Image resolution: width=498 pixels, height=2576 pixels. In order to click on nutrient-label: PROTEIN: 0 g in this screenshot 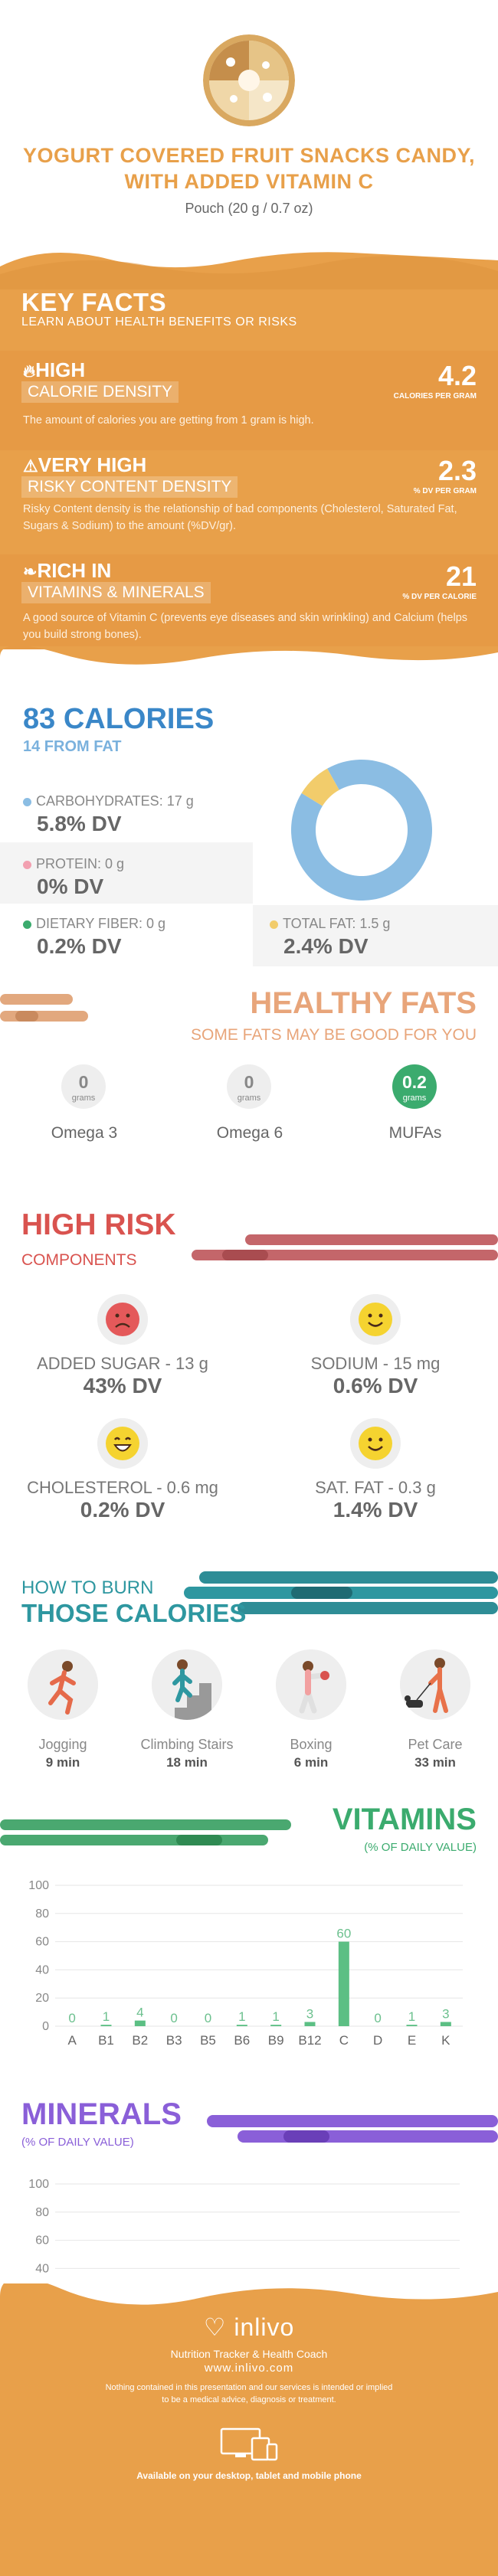, I will do `click(80, 863)`.